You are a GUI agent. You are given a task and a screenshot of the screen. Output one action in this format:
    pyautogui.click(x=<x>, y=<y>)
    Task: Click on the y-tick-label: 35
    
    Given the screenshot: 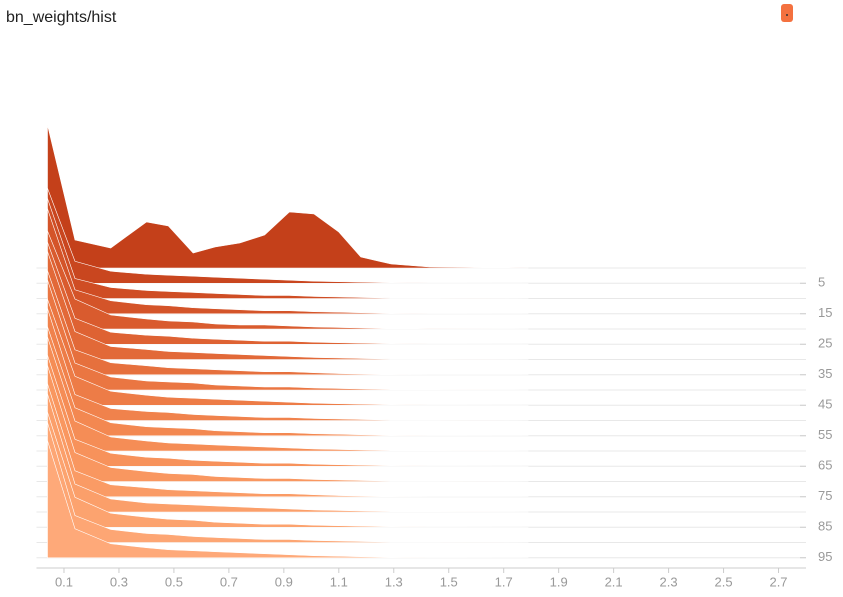 What is the action you would take?
    pyautogui.click(x=825, y=373)
    